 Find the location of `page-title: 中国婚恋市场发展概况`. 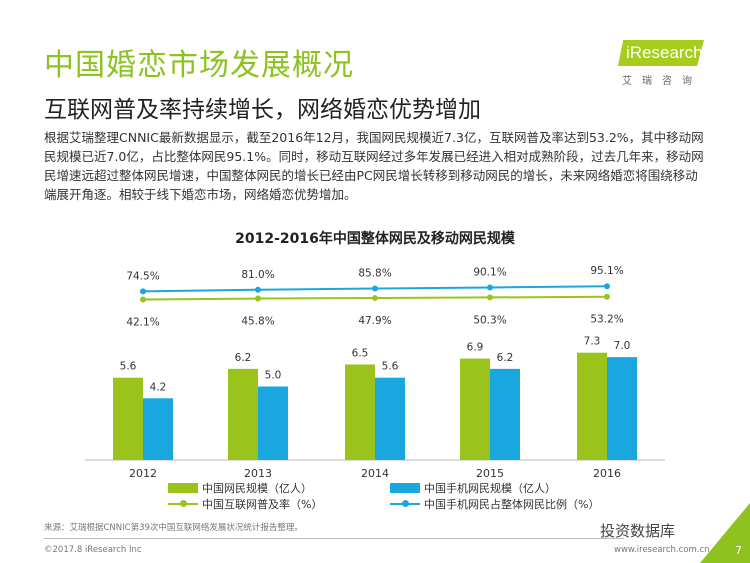

page-title: 中国婚恋市场发展概况 is located at coordinates (199, 65).